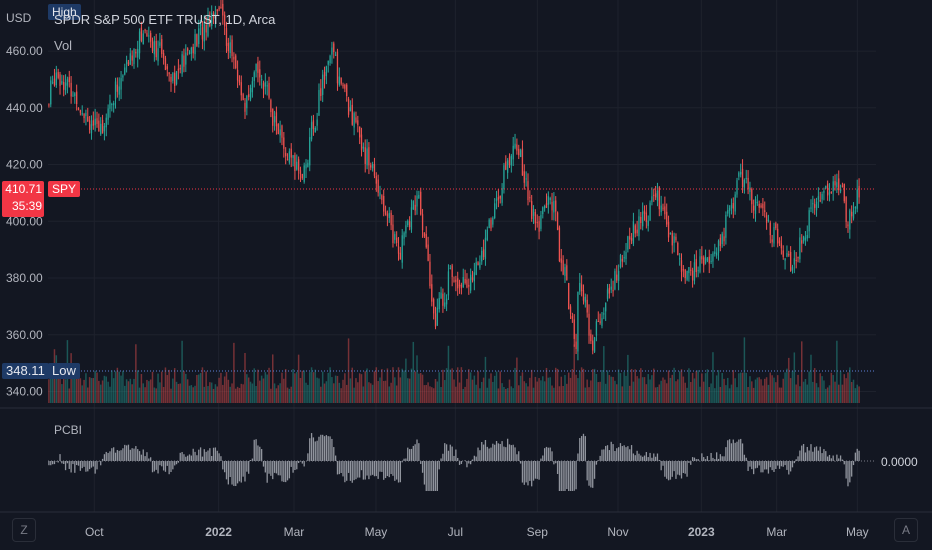 This screenshot has width=932, height=550. Describe the element at coordinates (906, 530) in the screenshot. I see `auto-scale-button: A` at that location.